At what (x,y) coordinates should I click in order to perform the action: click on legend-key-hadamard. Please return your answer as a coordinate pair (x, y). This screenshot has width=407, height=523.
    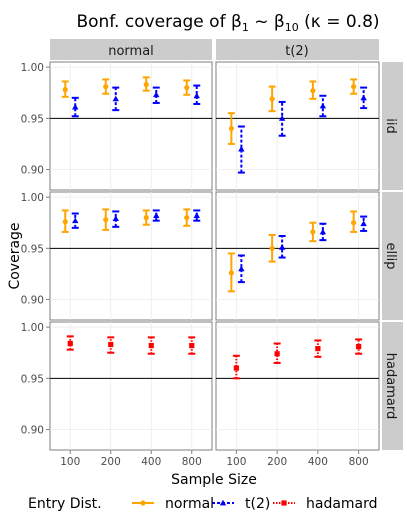
    Looking at the image, I should click on (284, 503).